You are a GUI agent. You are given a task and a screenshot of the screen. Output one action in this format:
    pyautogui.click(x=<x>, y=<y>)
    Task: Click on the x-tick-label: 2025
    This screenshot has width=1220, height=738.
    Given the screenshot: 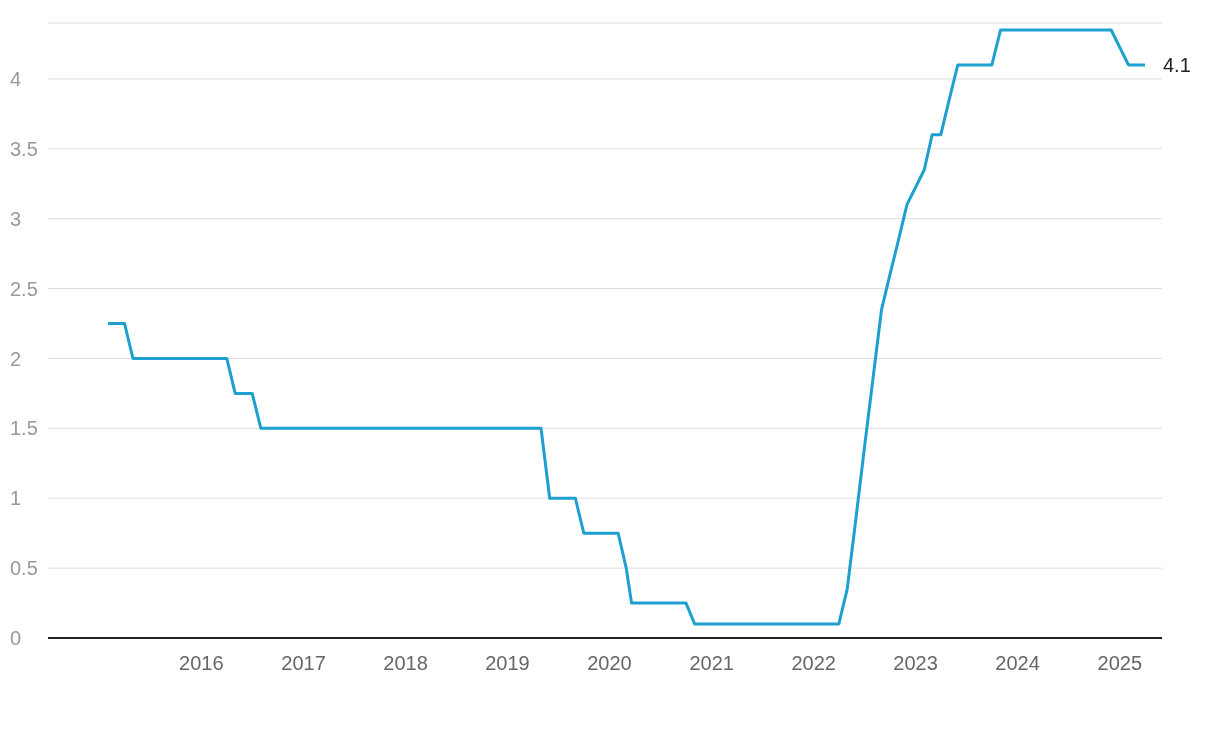 What is the action you would take?
    pyautogui.click(x=1120, y=663)
    